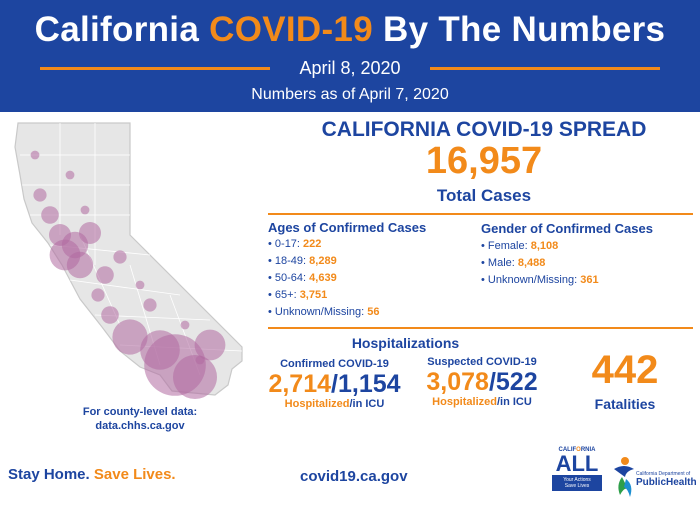  I want to click on confirmed-values: 2,714/1,154, so click(334, 384).